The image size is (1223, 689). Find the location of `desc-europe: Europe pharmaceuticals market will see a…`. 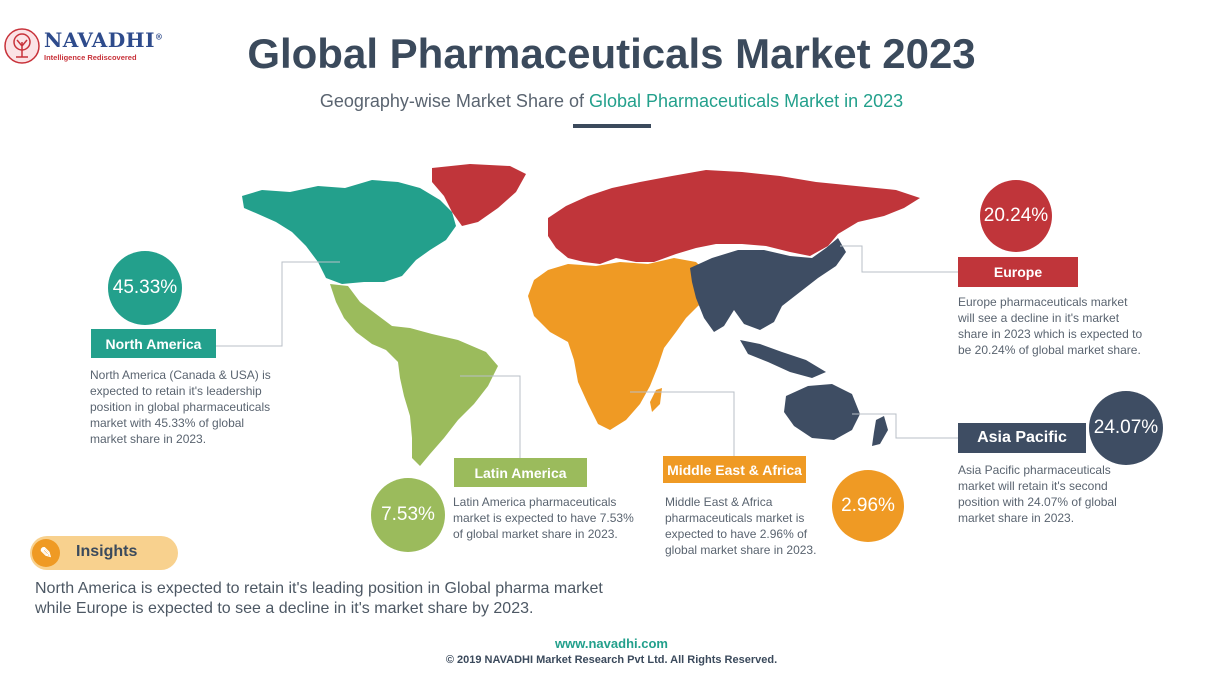

desc-europe: Europe pharmaceuticals market will see a… is located at coordinates (1050, 326).